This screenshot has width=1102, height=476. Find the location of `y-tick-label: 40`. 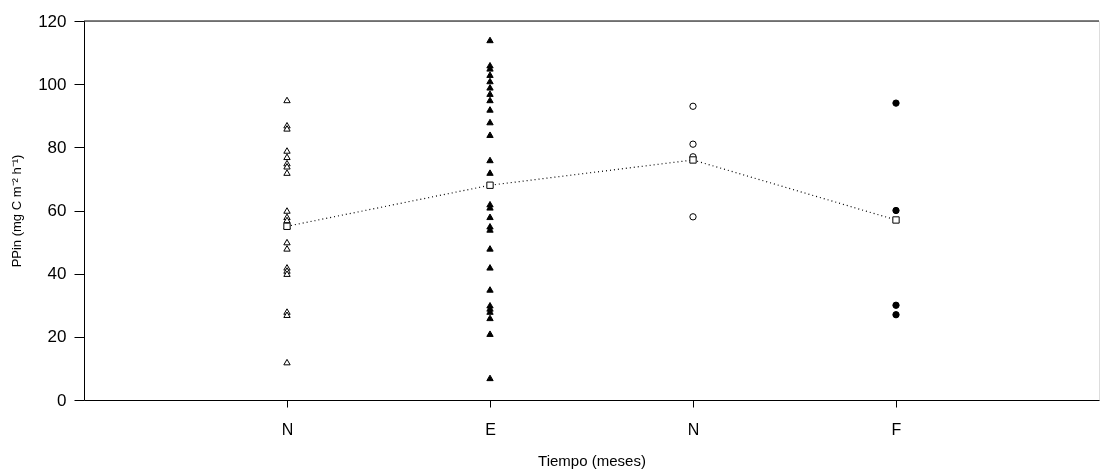

y-tick-label: 40 is located at coordinates (57, 274).